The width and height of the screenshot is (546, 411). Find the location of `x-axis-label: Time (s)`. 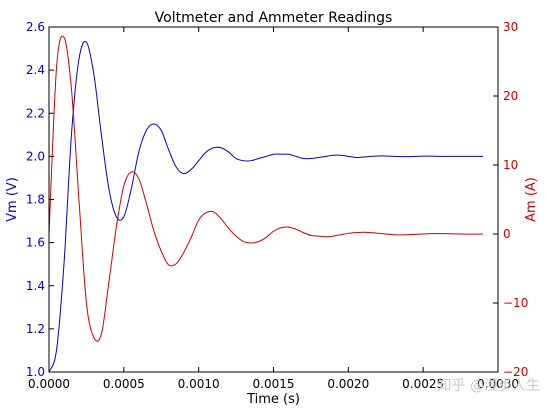

x-axis-label: Time (s) is located at coordinates (273, 399).